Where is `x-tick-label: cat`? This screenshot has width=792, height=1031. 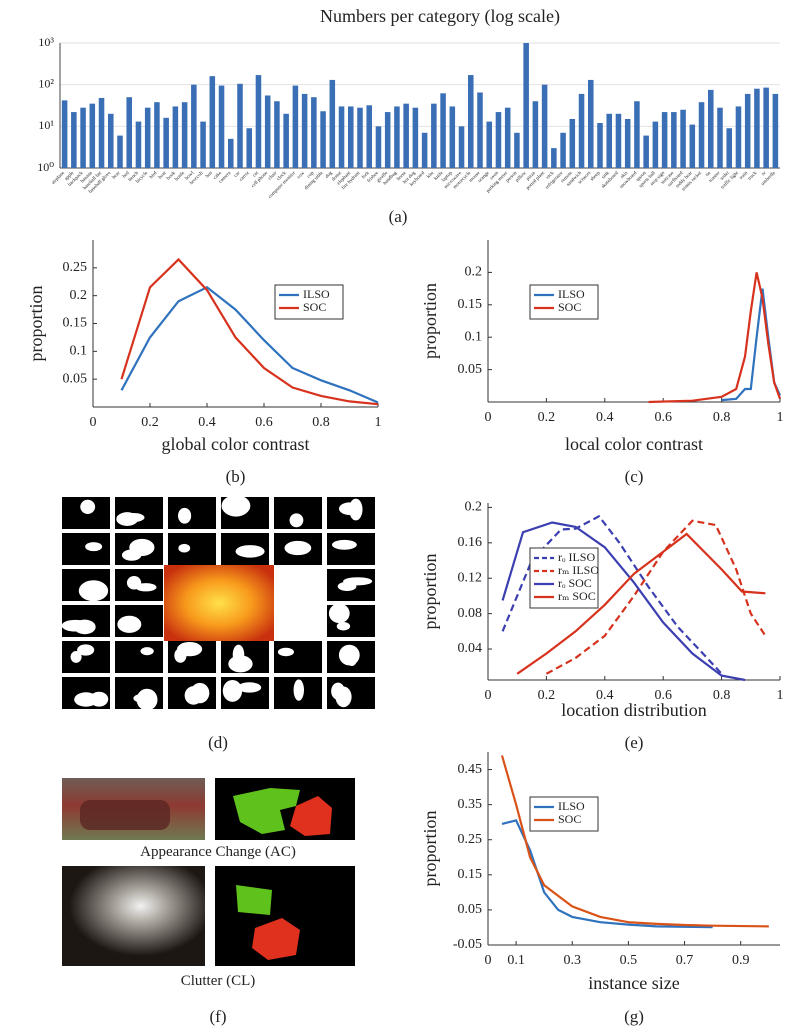
x-tick-label: cat is located at coordinates (256, 174).